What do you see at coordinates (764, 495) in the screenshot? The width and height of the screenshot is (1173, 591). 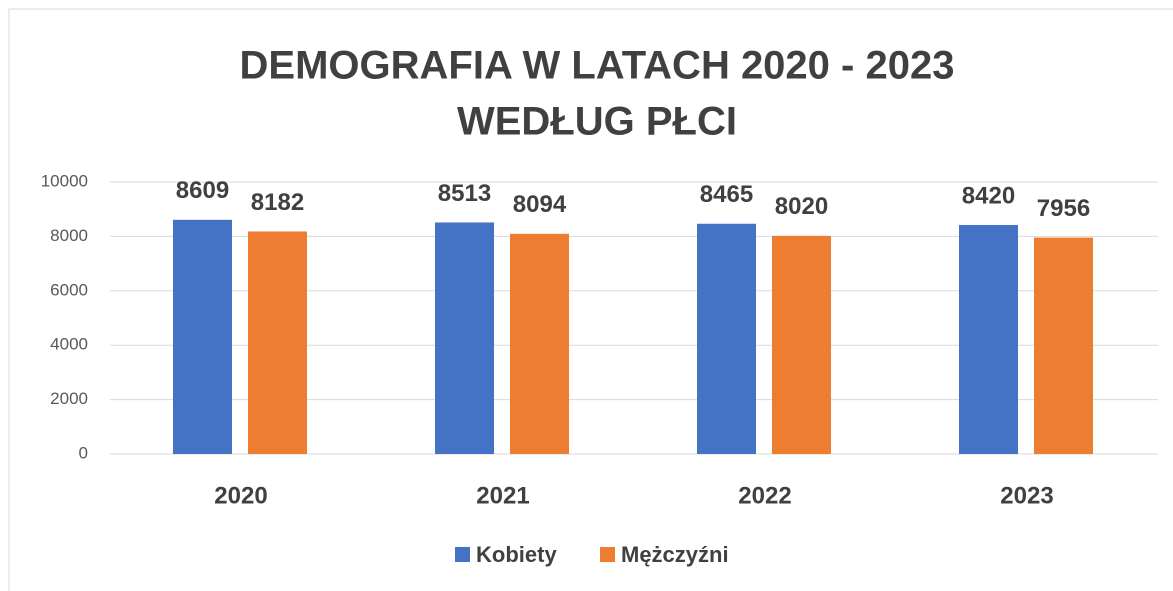 I see `x-tick-label: 2022` at bounding box center [764, 495].